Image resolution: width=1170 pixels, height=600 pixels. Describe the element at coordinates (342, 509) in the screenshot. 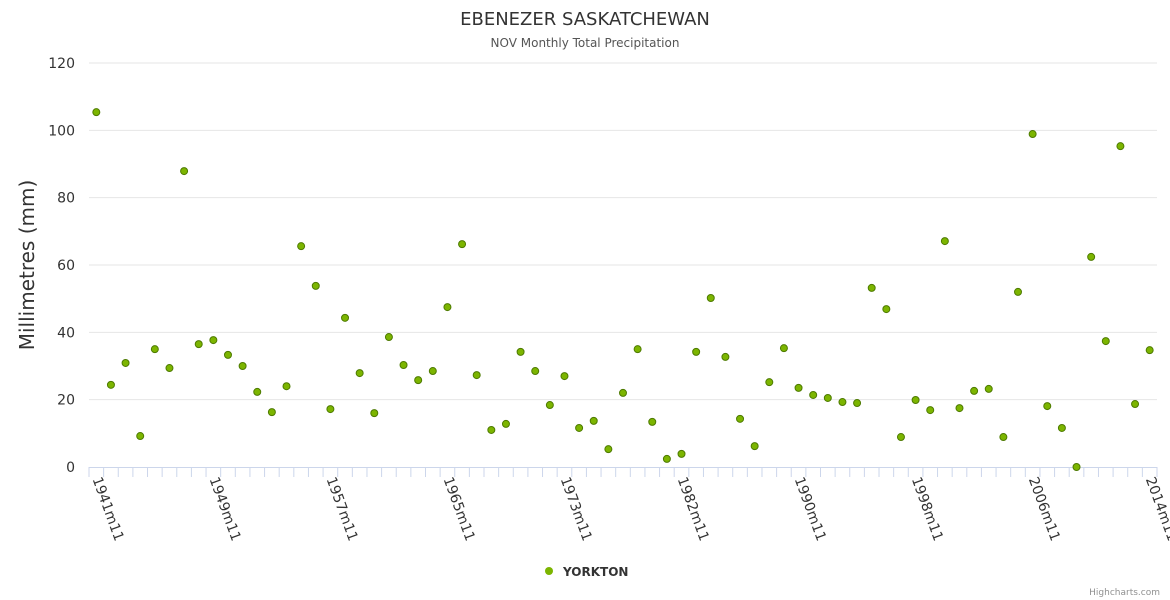

I see `x-tick-label: 1957m11` at that location.